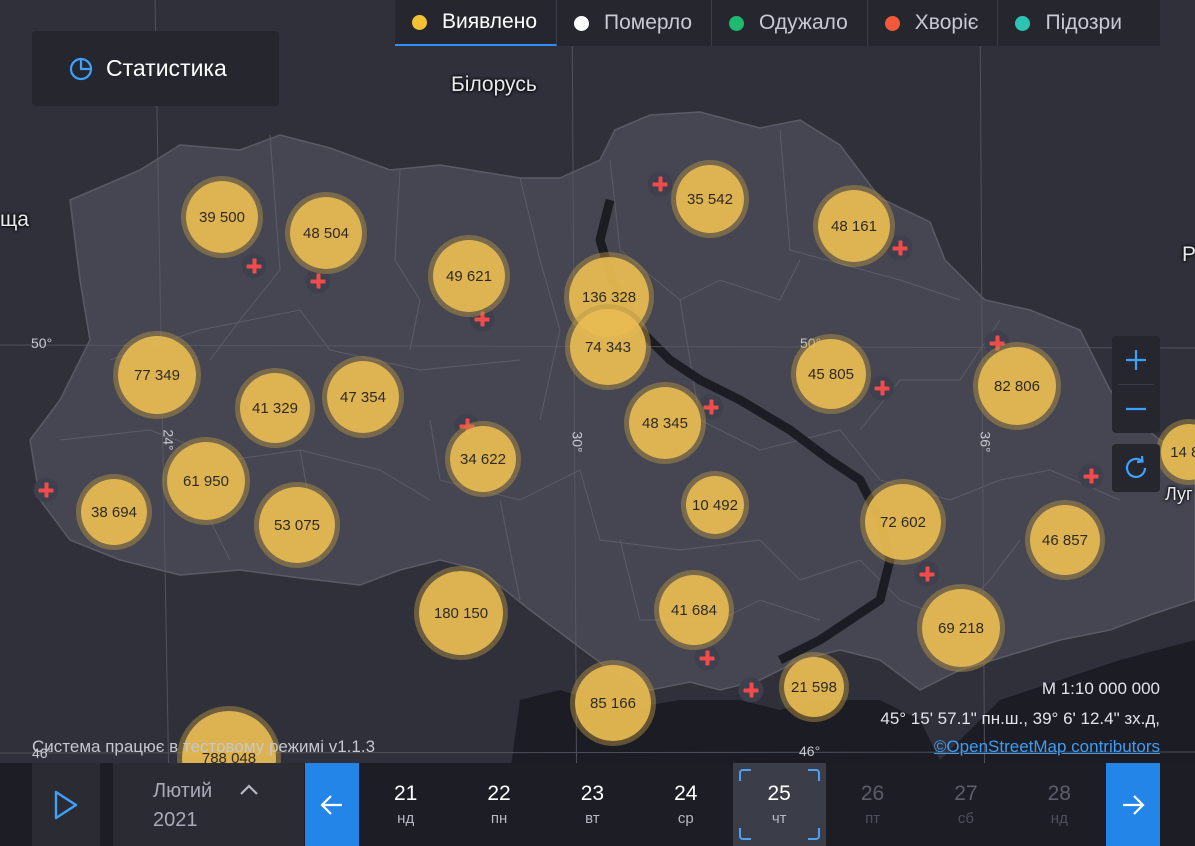 The image size is (1195, 846). I want to click on layer-tab: Хворіє, so click(933, 23).